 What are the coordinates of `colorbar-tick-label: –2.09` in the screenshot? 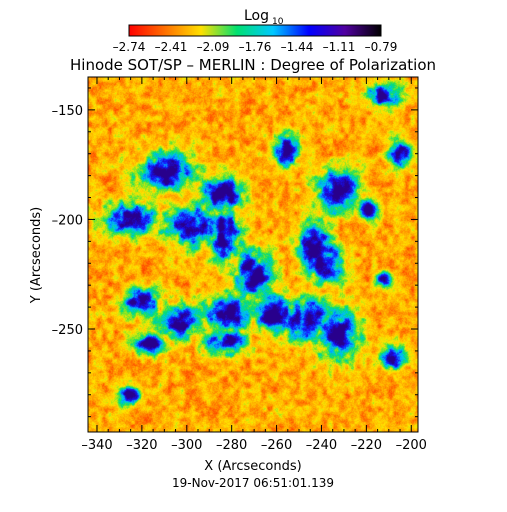 It's located at (213, 47).